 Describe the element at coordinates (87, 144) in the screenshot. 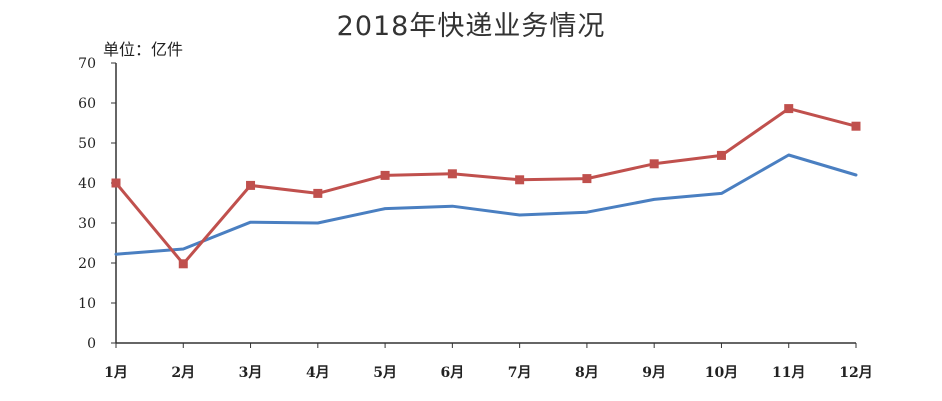

I see `y-tick-label: 50` at that location.